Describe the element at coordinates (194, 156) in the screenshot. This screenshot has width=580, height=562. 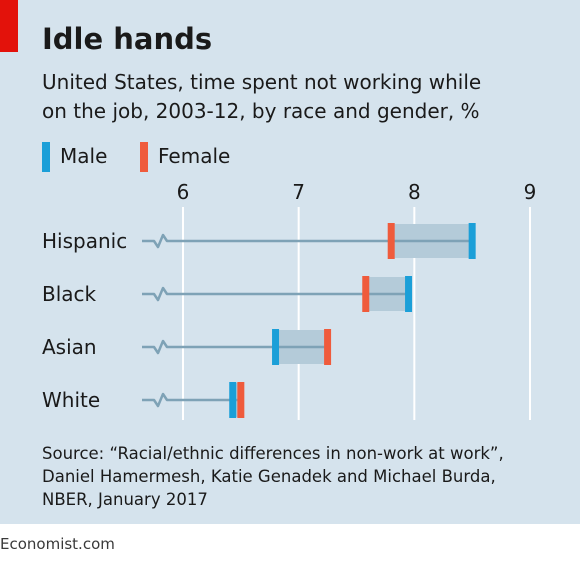
I see `legend-label-female: Female` at that location.